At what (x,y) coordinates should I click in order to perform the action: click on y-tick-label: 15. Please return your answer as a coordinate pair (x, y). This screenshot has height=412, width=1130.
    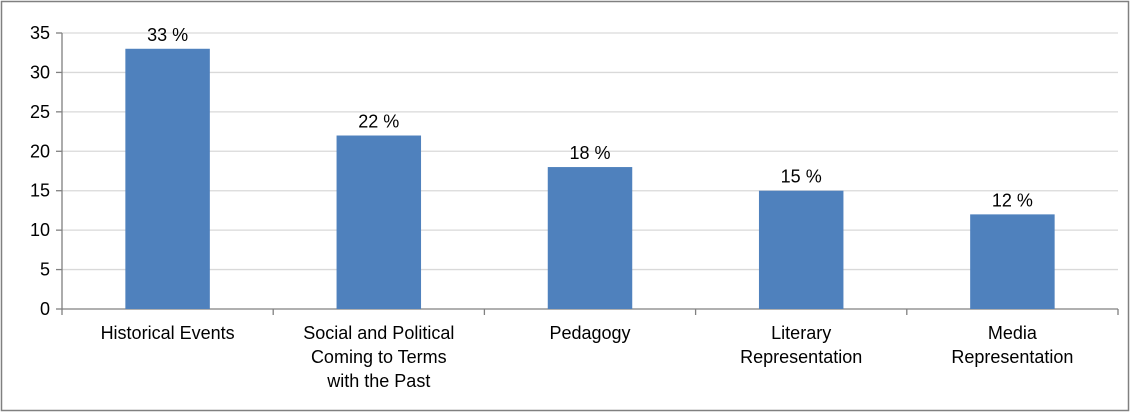
    Looking at the image, I should click on (40, 191).